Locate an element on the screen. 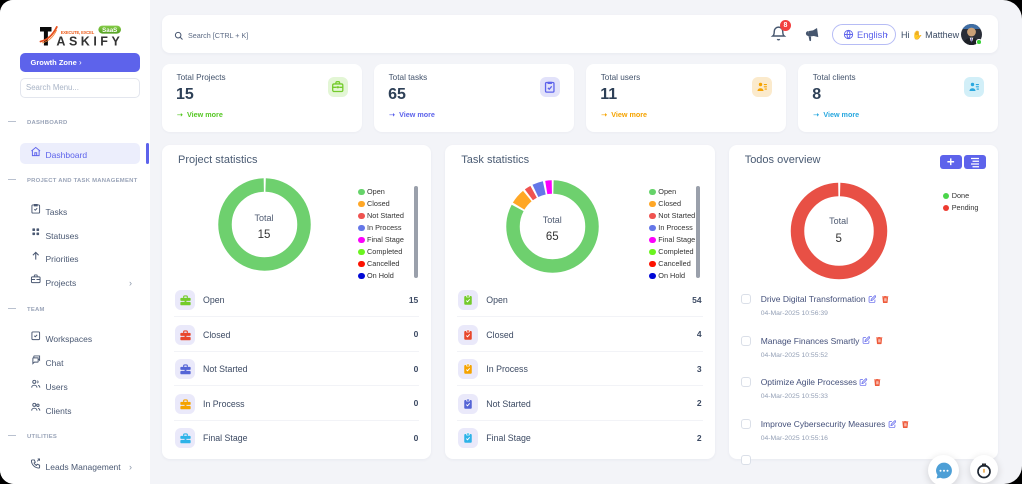 This screenshot has width=1022, height=484. svg-text: ASKIFY is located at coordinates (89, 41).